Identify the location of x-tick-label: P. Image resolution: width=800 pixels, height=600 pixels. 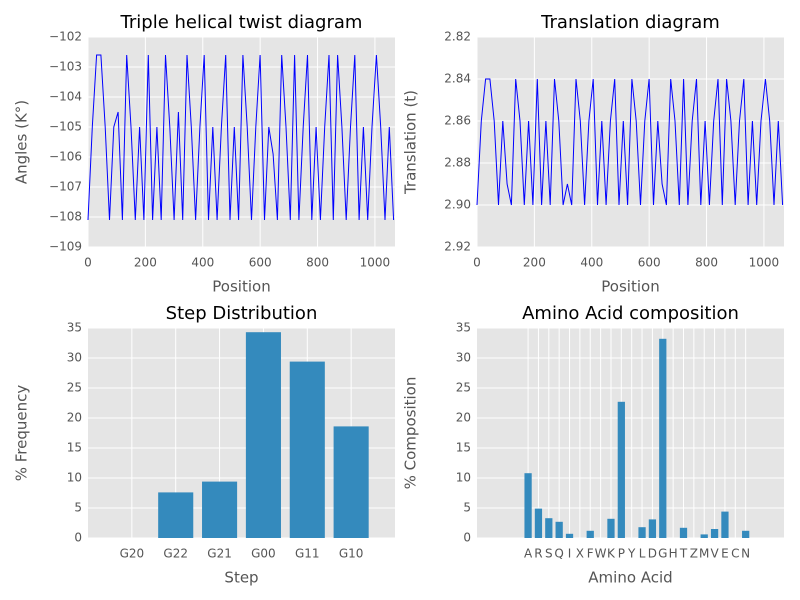
(621, 554).